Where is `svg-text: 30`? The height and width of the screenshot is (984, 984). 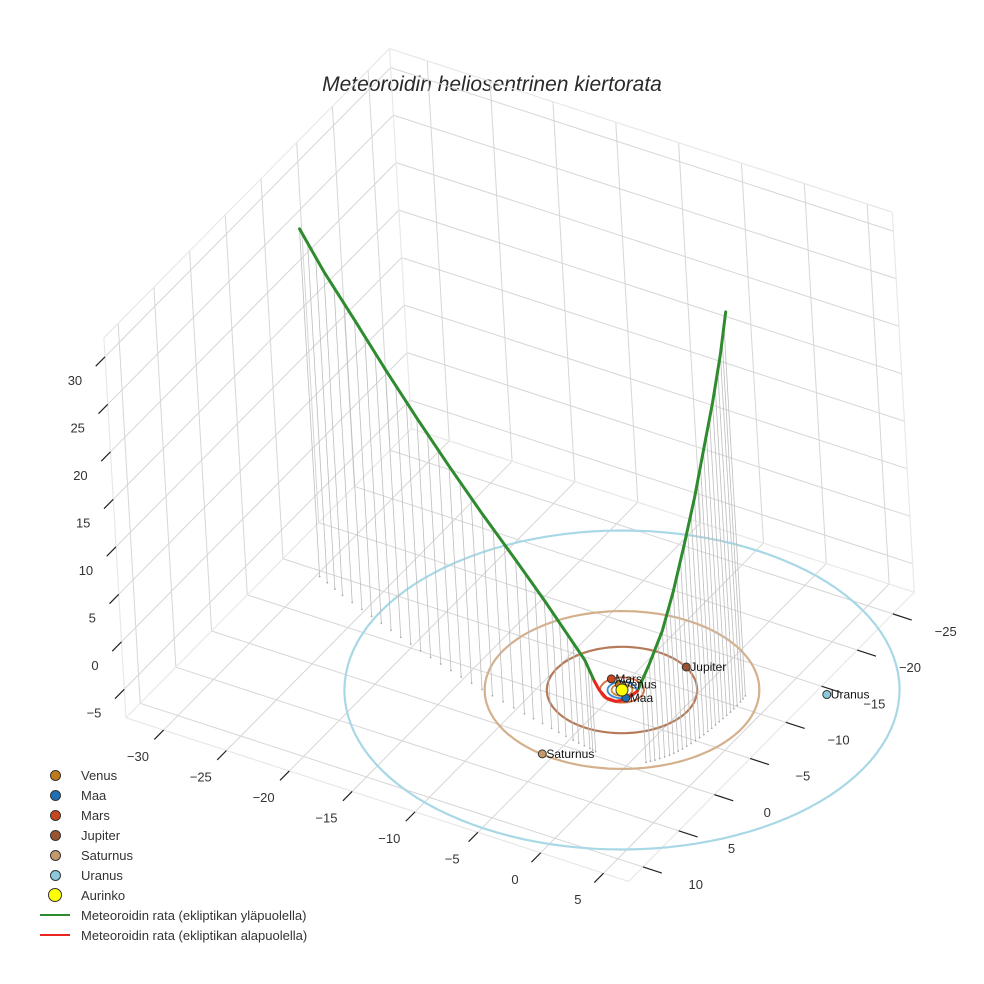 svg-text: 30 is located at coordinates (75, 380).